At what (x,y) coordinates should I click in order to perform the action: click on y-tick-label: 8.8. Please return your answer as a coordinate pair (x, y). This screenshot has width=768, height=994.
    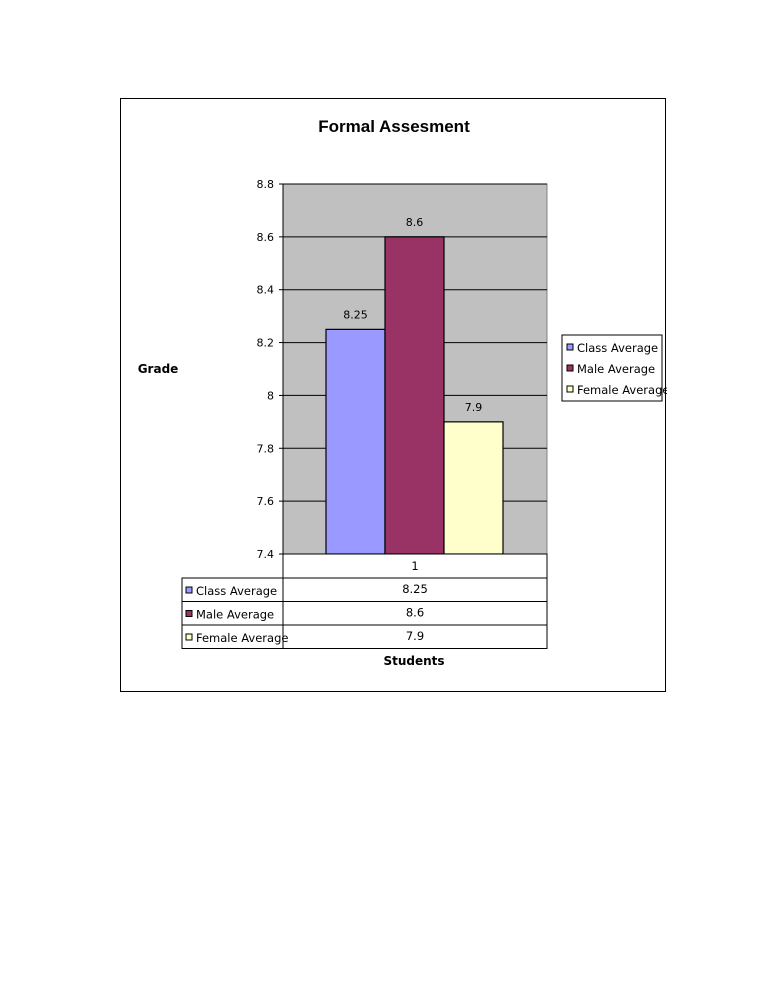
    Looking at the image, I should click on (266, 184).